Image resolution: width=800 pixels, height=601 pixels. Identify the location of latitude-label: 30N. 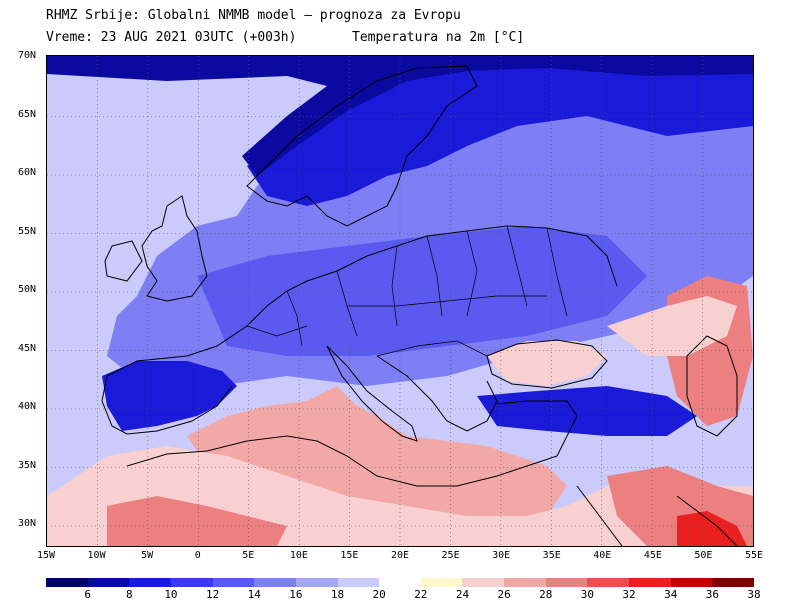
(27, 523).